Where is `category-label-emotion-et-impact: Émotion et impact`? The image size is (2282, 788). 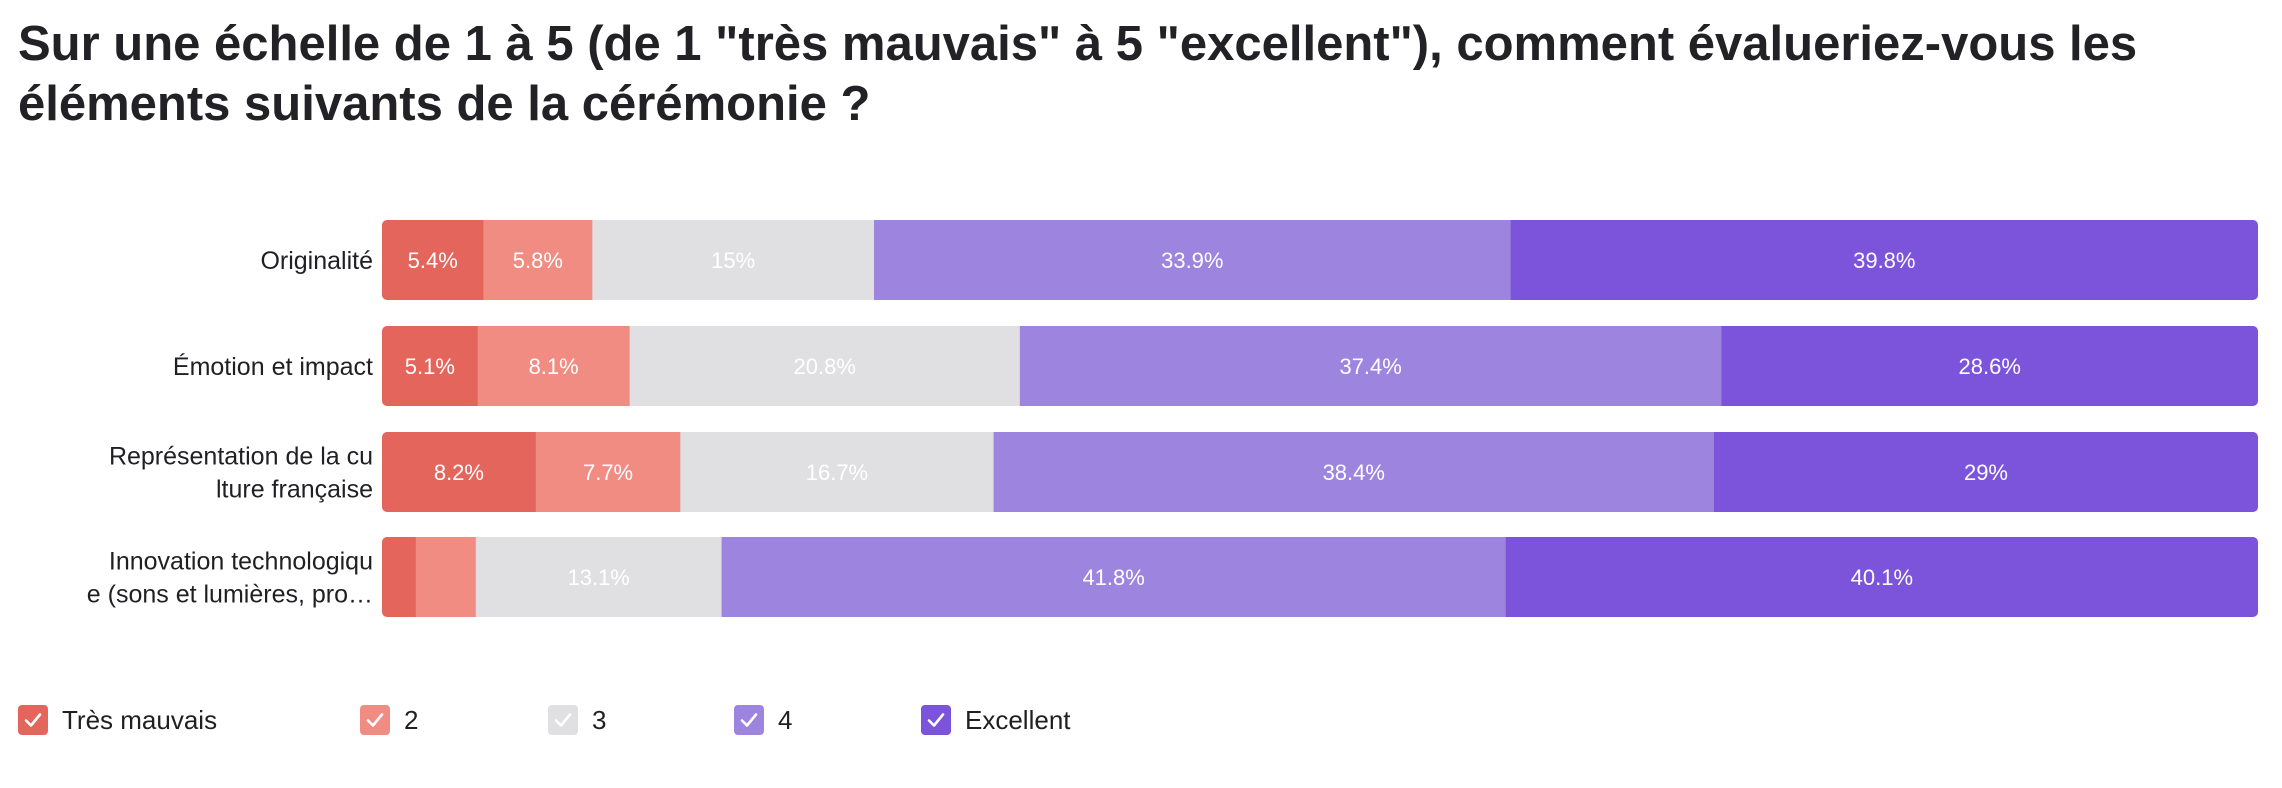 category-label-emotion-et-impact: Émotion et impact is located at coordinates (273, 366).